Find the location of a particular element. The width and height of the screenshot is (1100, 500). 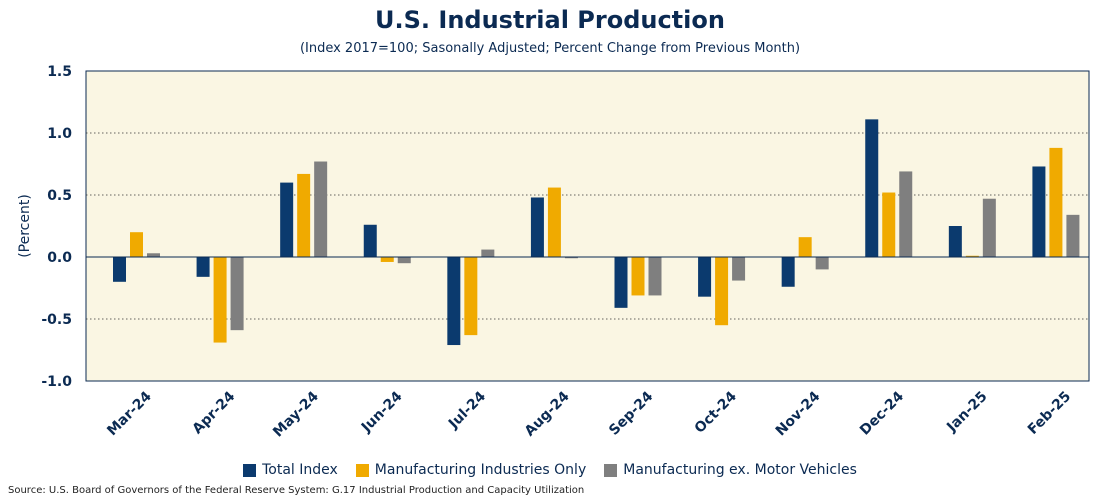

x-tick-label: Jan-25 is located at coordinates (966, 412).